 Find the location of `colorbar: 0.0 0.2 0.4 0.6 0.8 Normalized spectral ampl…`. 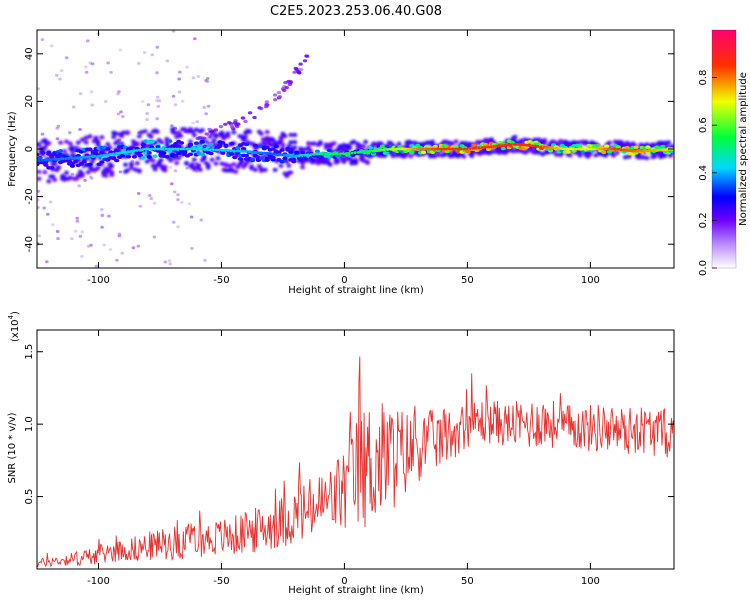

colorbar: 0.0 0.2 0.4 0.6 0.8 Normalized spectral ampl… is located at coordinates (723, 152).